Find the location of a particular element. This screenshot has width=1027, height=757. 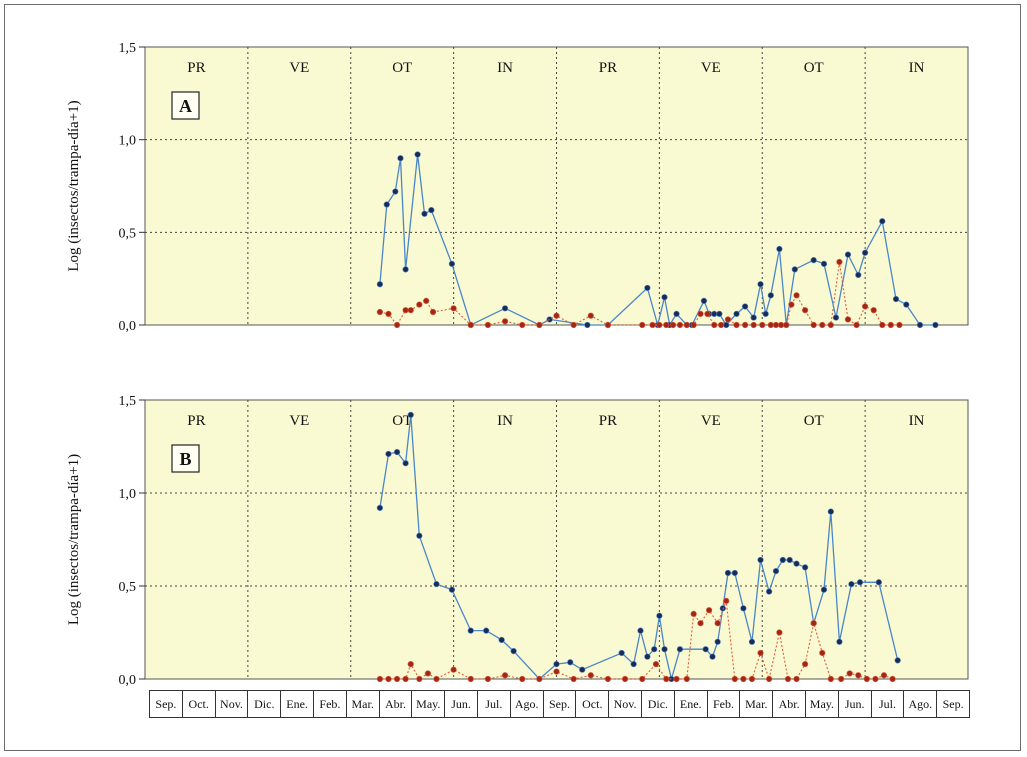

month-cell: Dic. is located at coordinates (658, 704).